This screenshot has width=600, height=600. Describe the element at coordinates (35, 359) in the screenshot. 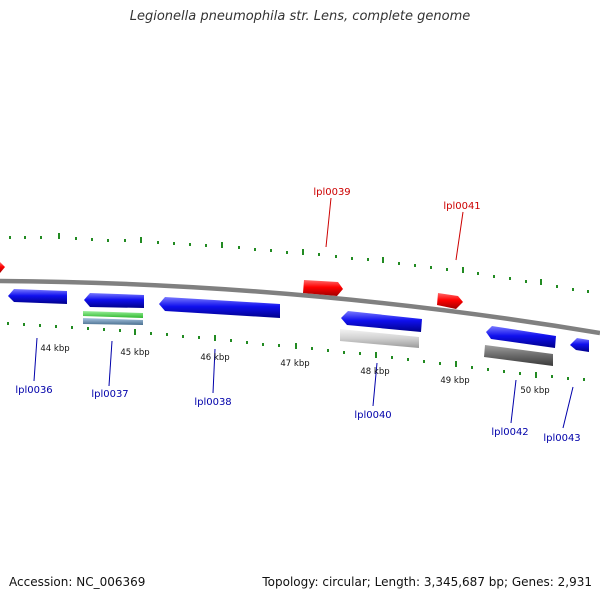

I see `leader-line-lpl0036` at that location.